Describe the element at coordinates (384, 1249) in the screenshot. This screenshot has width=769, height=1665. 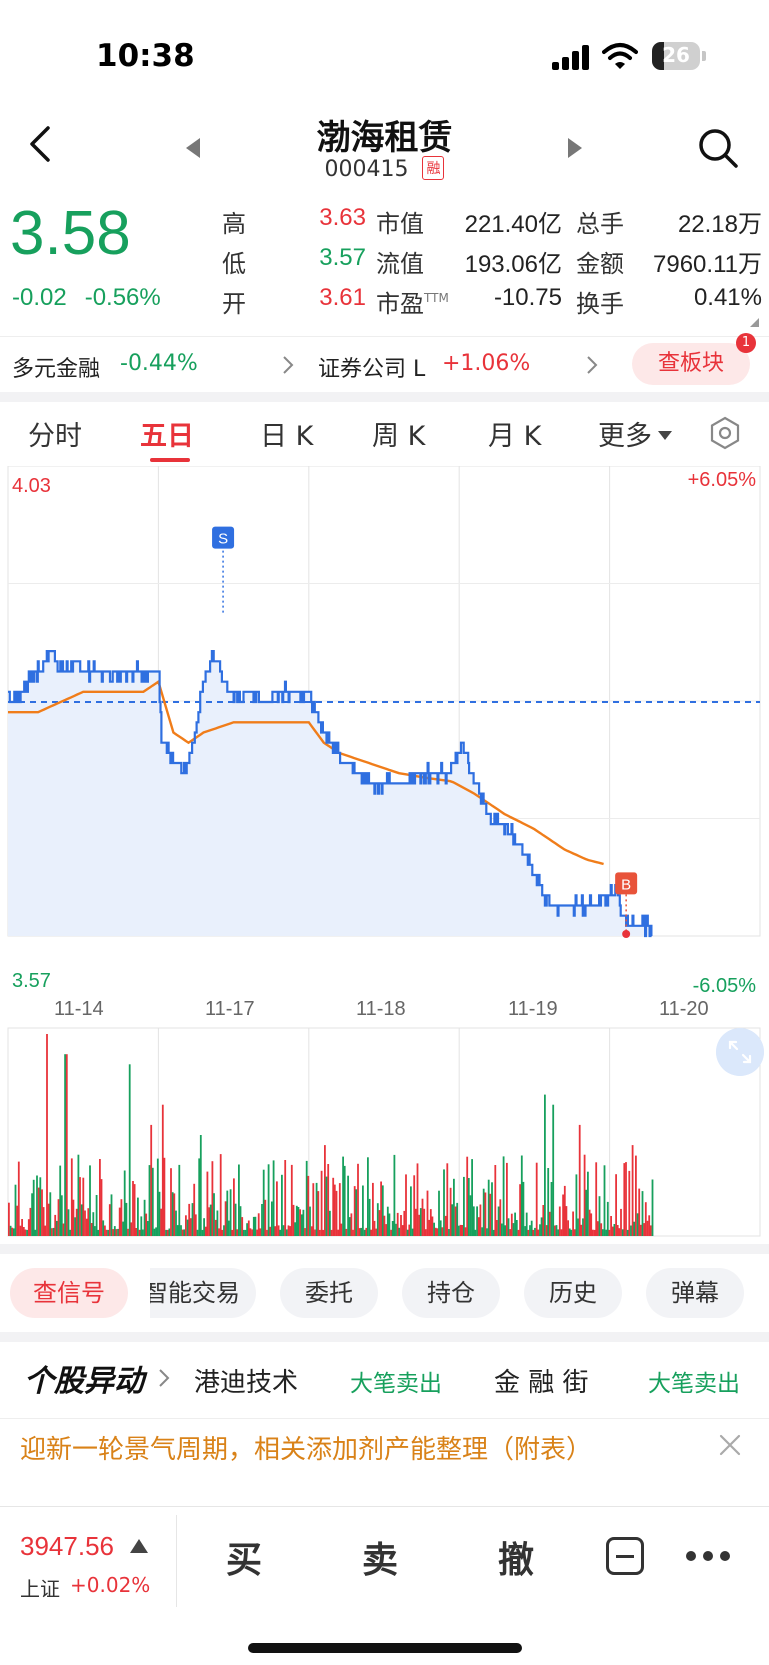
I see `divider` at that location.